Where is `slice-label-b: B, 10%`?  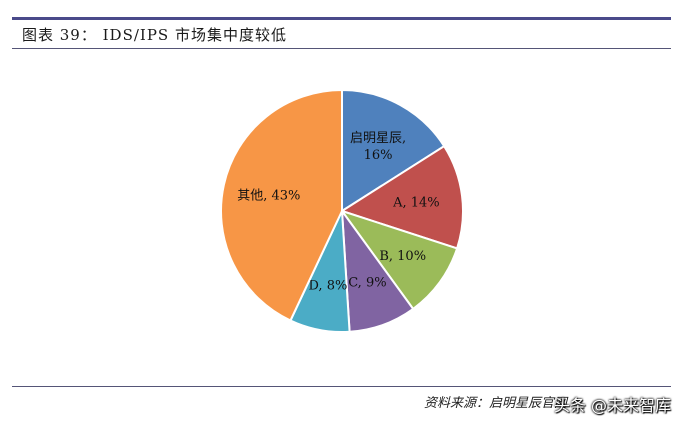 slice-label-b: B, 10% is located at coordinates (402, 256).